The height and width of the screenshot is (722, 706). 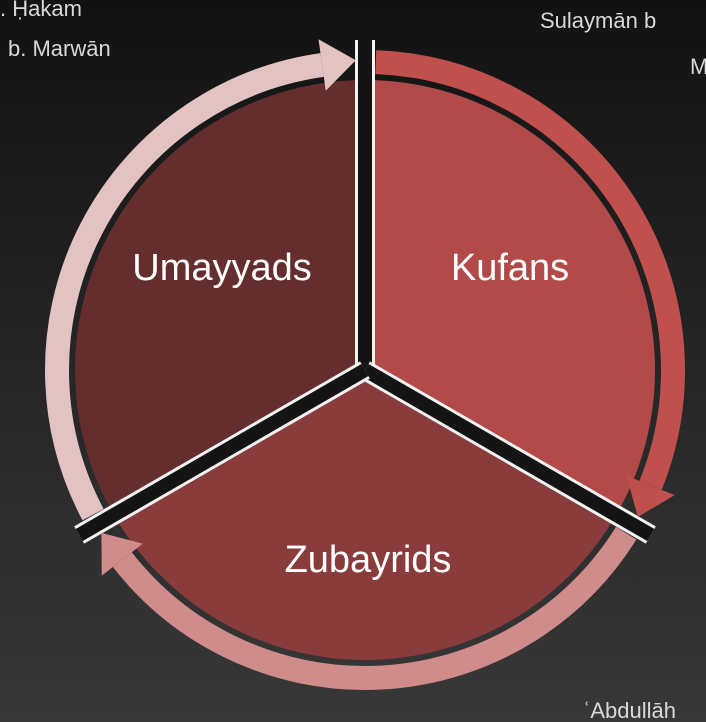 What do you see at coordinates (41, 10) in the screenshot?
I see `annotation: . Ḥakam` at bounding box center [41, 10].